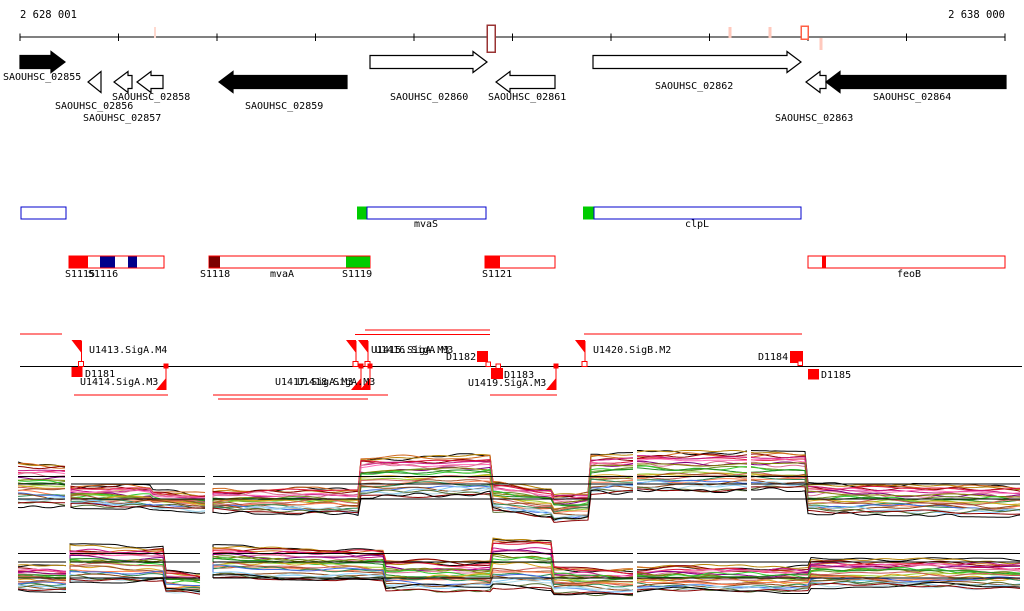 This screenshot has height=611, width=1024. Describe the element at coordinates (461, 357) in the screenshot. I see `terminator-label: D1182` at that location.